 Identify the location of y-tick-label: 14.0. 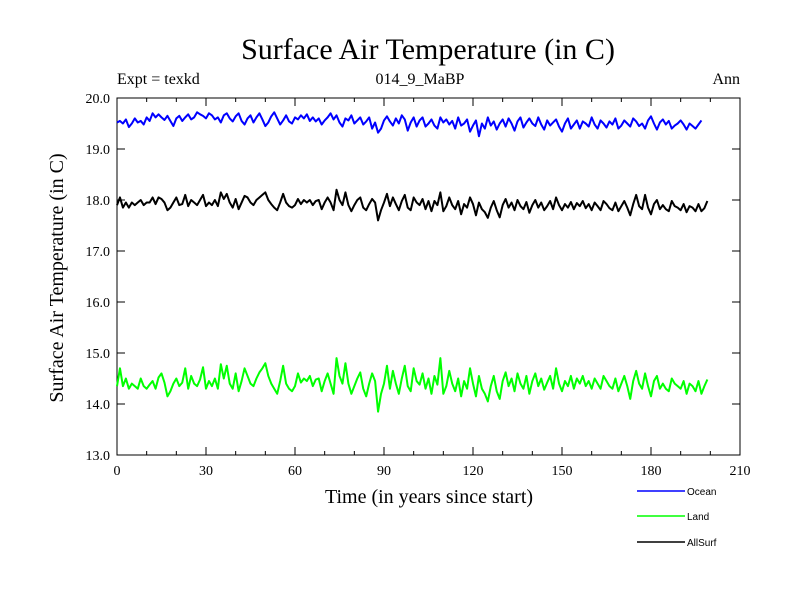
(98, 405).